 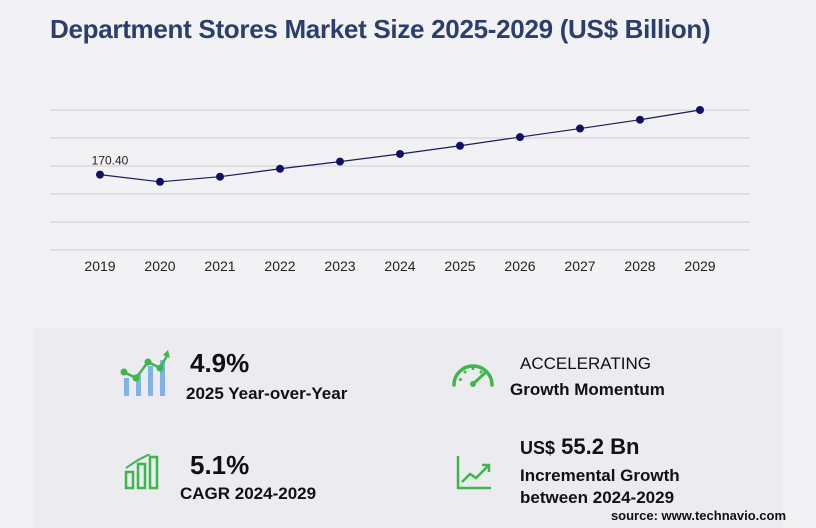 I want to click on incremental-value-wrap: US$ 55.2 Bn, so click(x=579, y=447).